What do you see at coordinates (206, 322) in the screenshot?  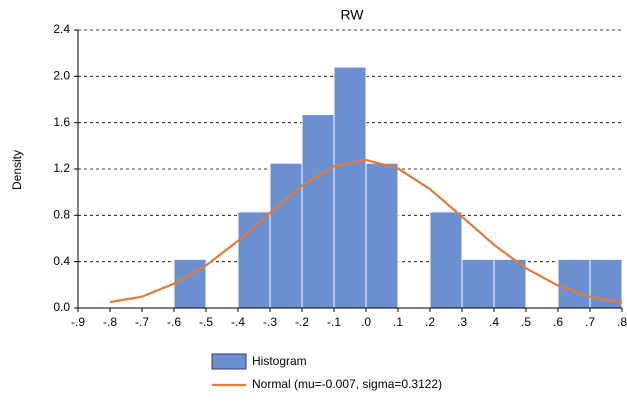 I see `x-tick-label: -.5` at bounding box center [206, 322].